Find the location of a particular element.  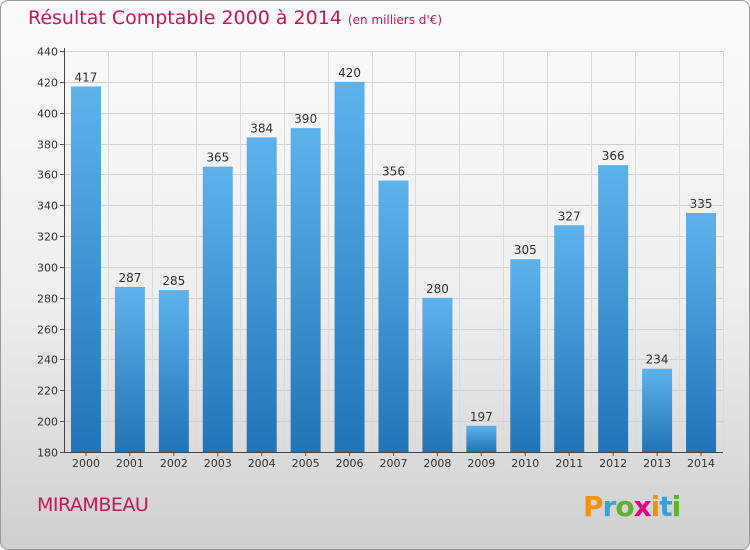

x-tick-label: 2000 is located at coordinates (86, 463).